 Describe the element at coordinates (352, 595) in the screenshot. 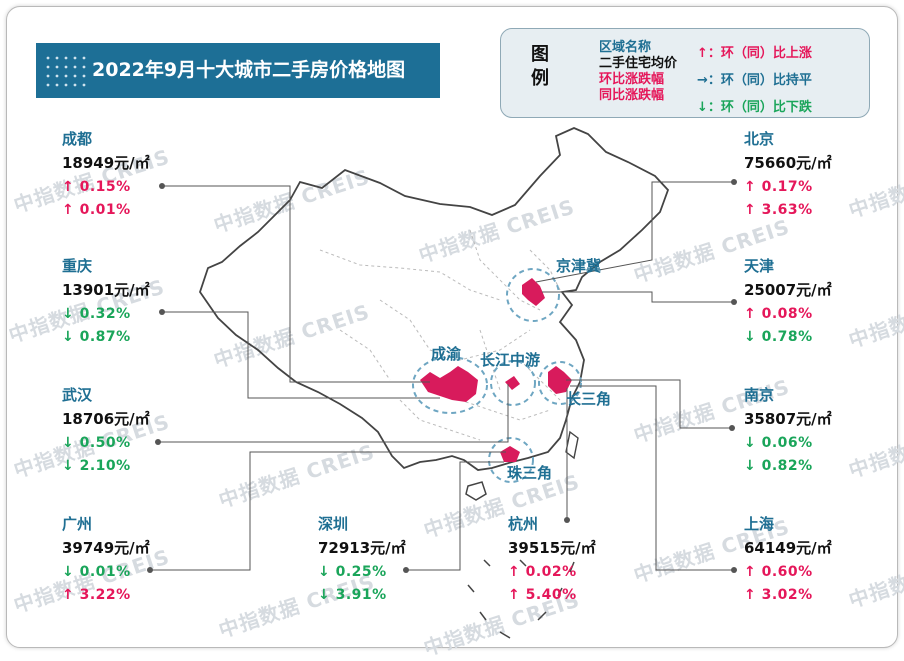

I see `city-yoy-change: ↓ 3.91%` at that location.